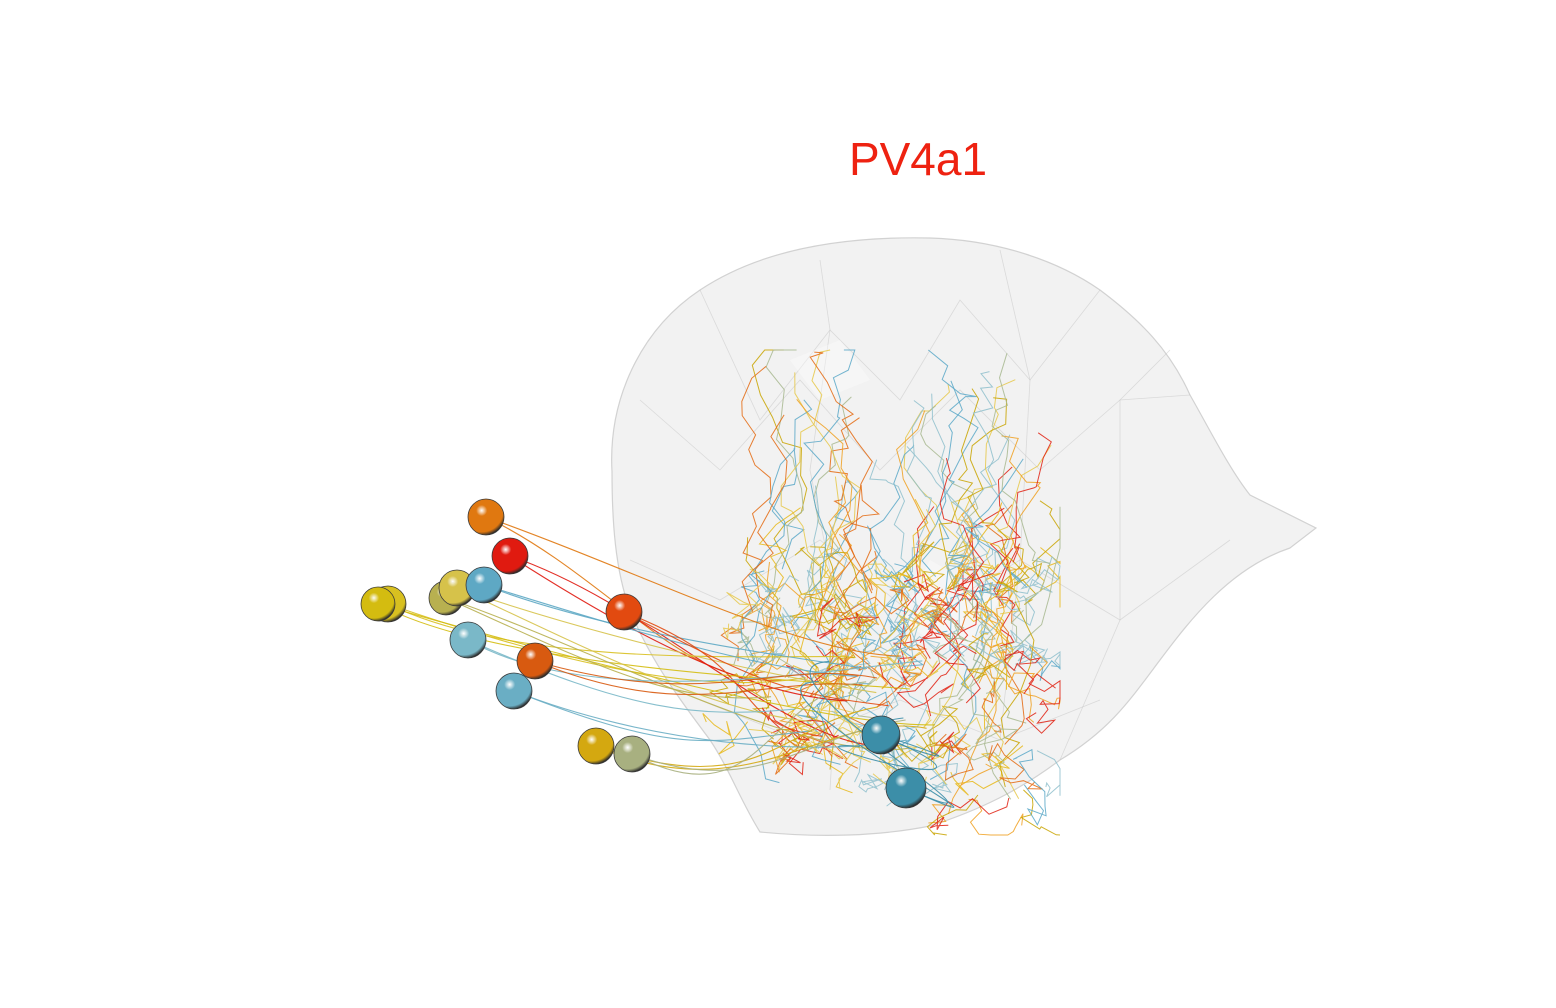 The width and height of the screenshot is (1556, 1008). I want to click on axon-tracts, so click(666, 662).